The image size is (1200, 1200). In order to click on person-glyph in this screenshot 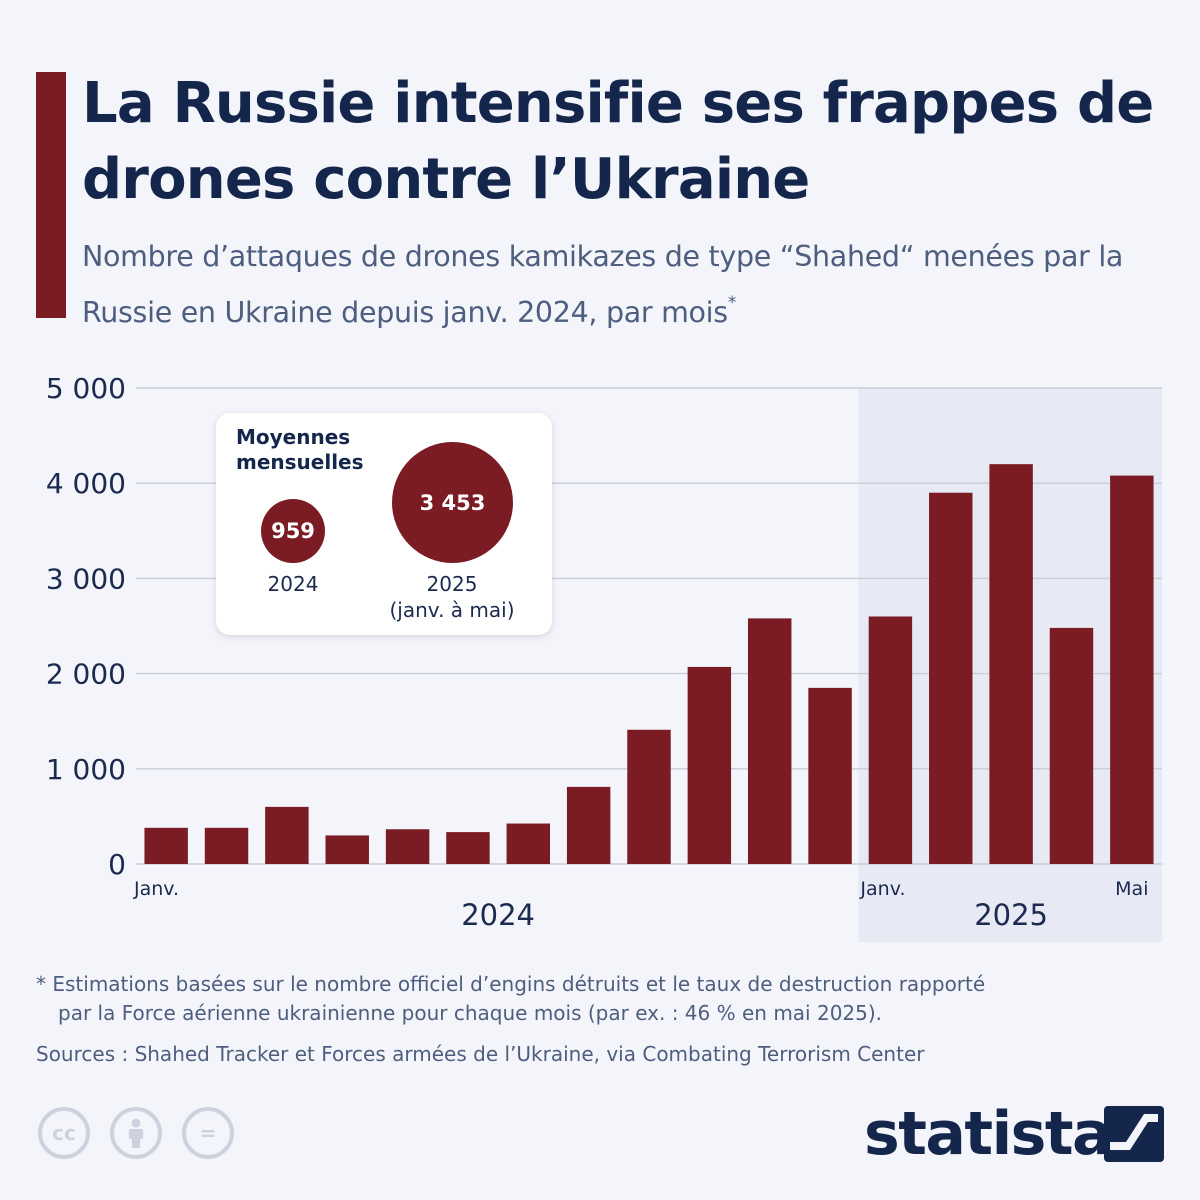, I will do `click(136, 1133)`.